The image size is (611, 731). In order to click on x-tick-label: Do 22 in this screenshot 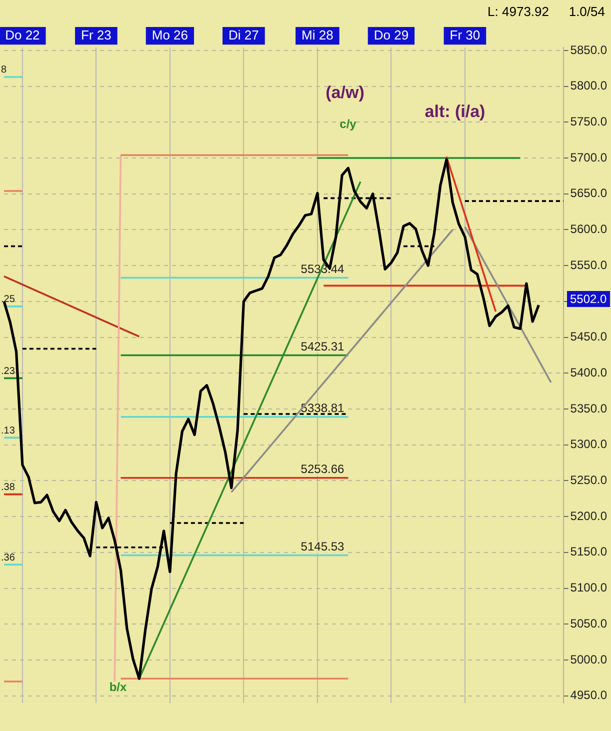, I will do `click(22, 34)`.